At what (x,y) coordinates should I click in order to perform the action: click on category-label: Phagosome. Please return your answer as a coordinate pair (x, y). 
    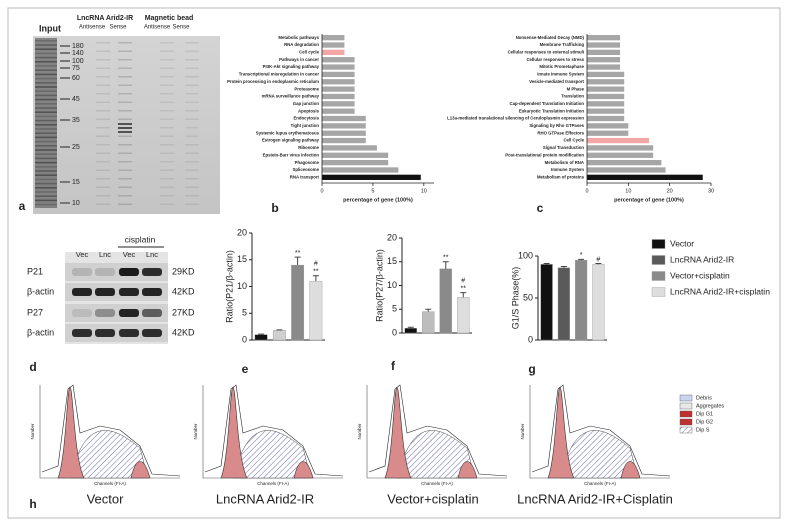
    Looking at the image, I should click on (307, 162).